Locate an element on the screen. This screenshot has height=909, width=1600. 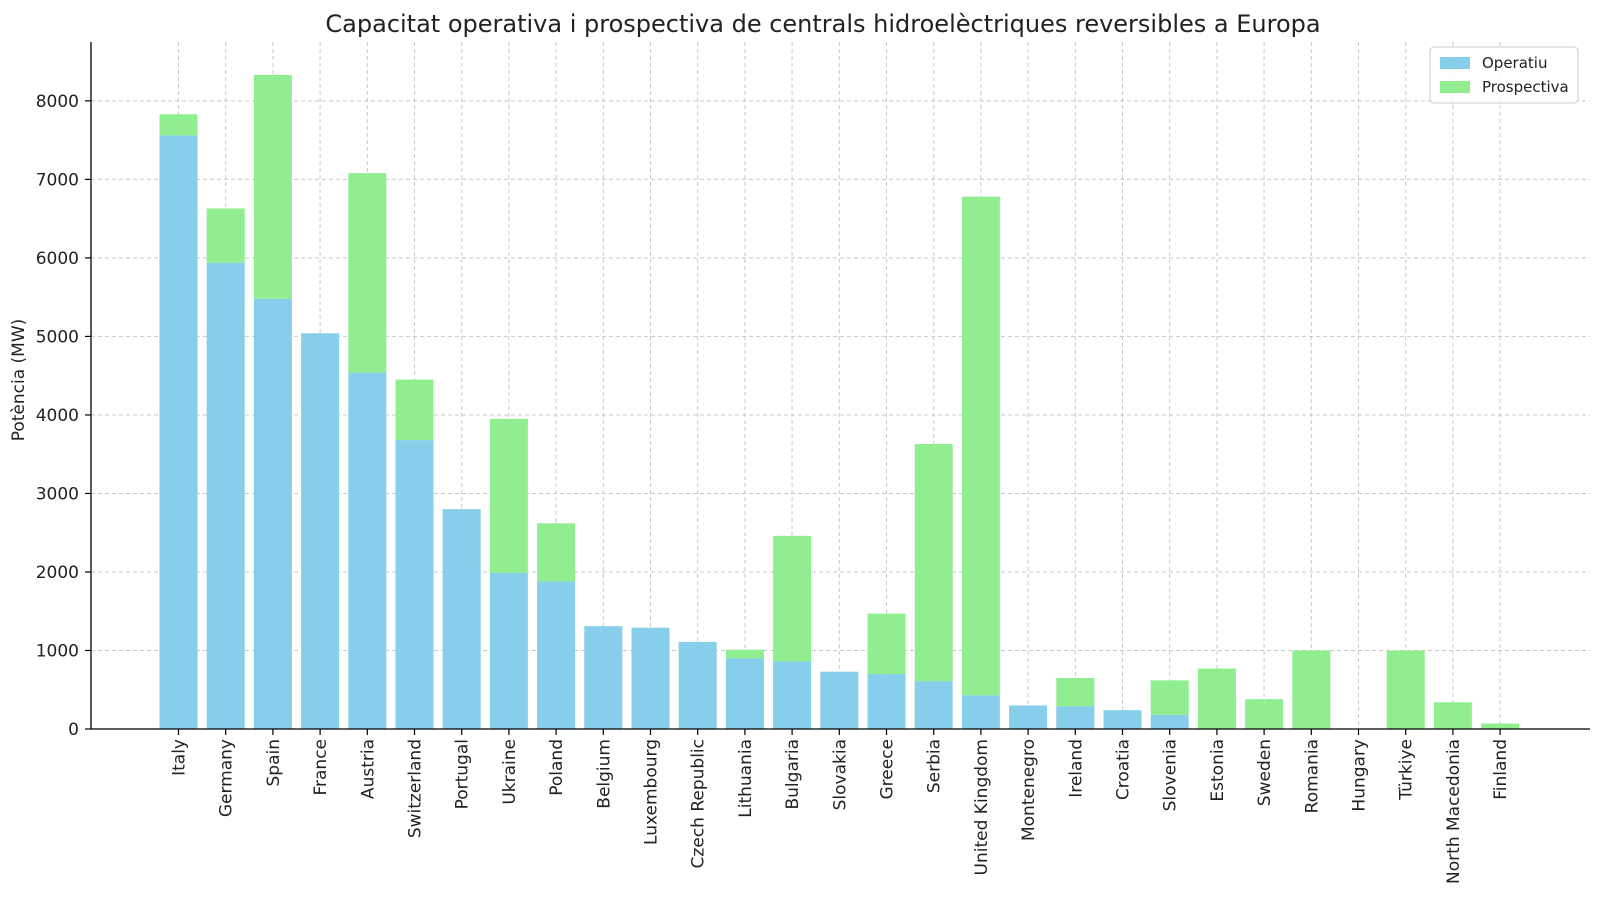
bar-prospectiva-north-macedonia is located at coordinates (1452, 715).